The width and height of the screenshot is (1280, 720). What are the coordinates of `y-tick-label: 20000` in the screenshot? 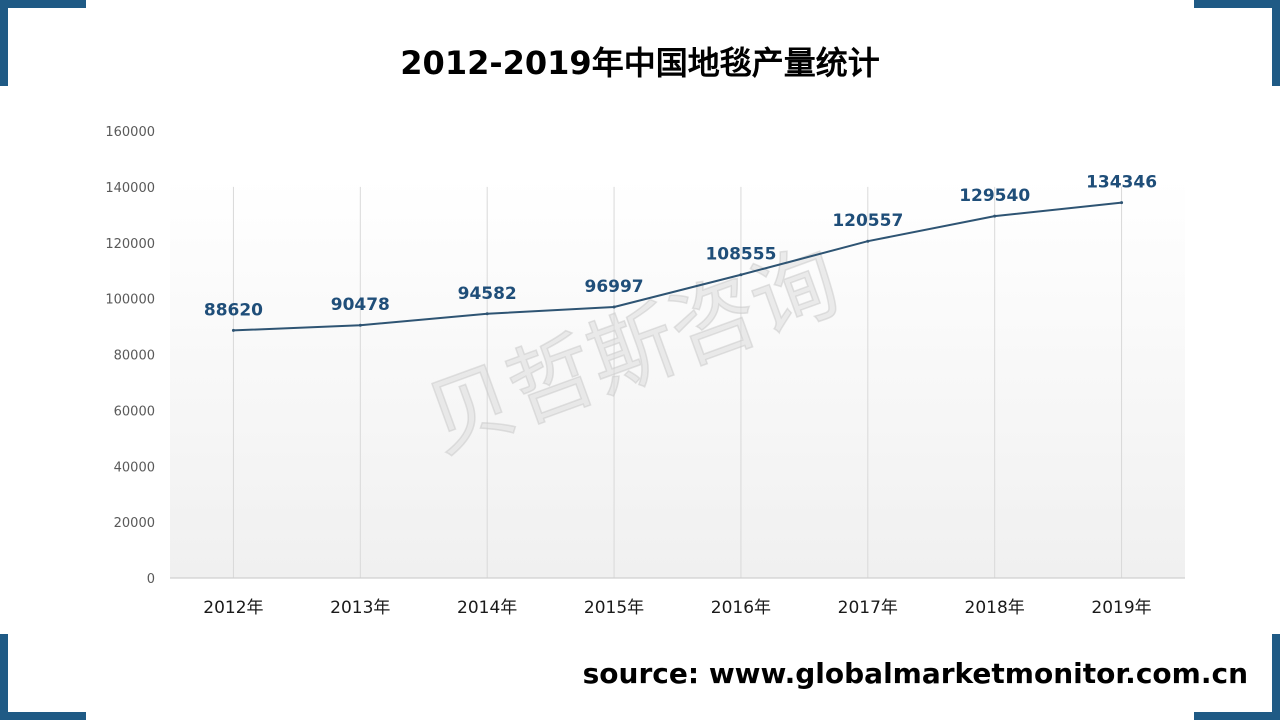 It's located at (134, 523).